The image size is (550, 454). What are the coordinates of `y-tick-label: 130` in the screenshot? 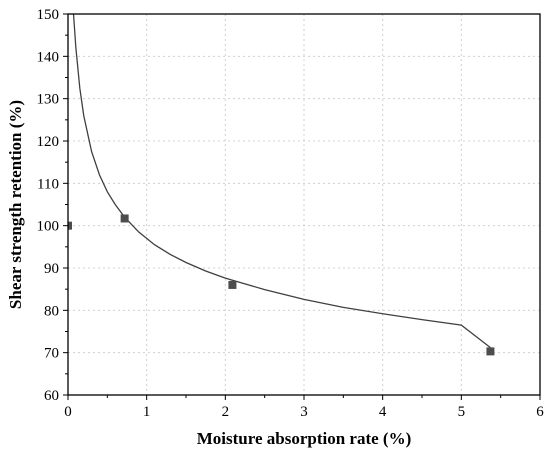 It's located at (48, 100).